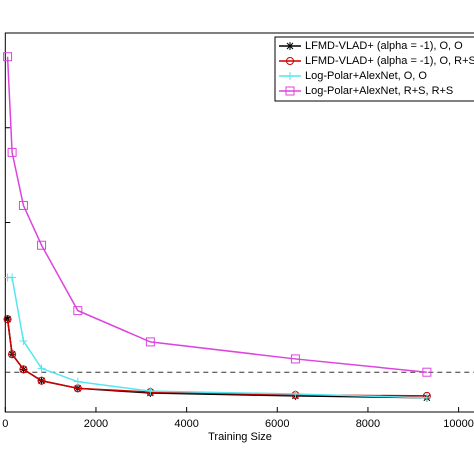 The width and height of the screenshot is (474, 474). Describe the element at coordinates (96, 424) in the screenshot. I see `x-tick-label: 2000` at that location.